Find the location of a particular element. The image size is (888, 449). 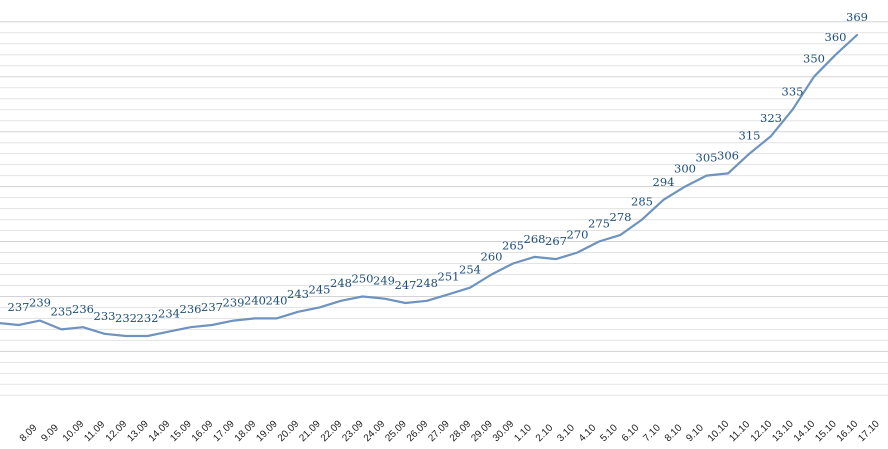

x-tick-label: 10.09 is located at coordinates (74, 431).